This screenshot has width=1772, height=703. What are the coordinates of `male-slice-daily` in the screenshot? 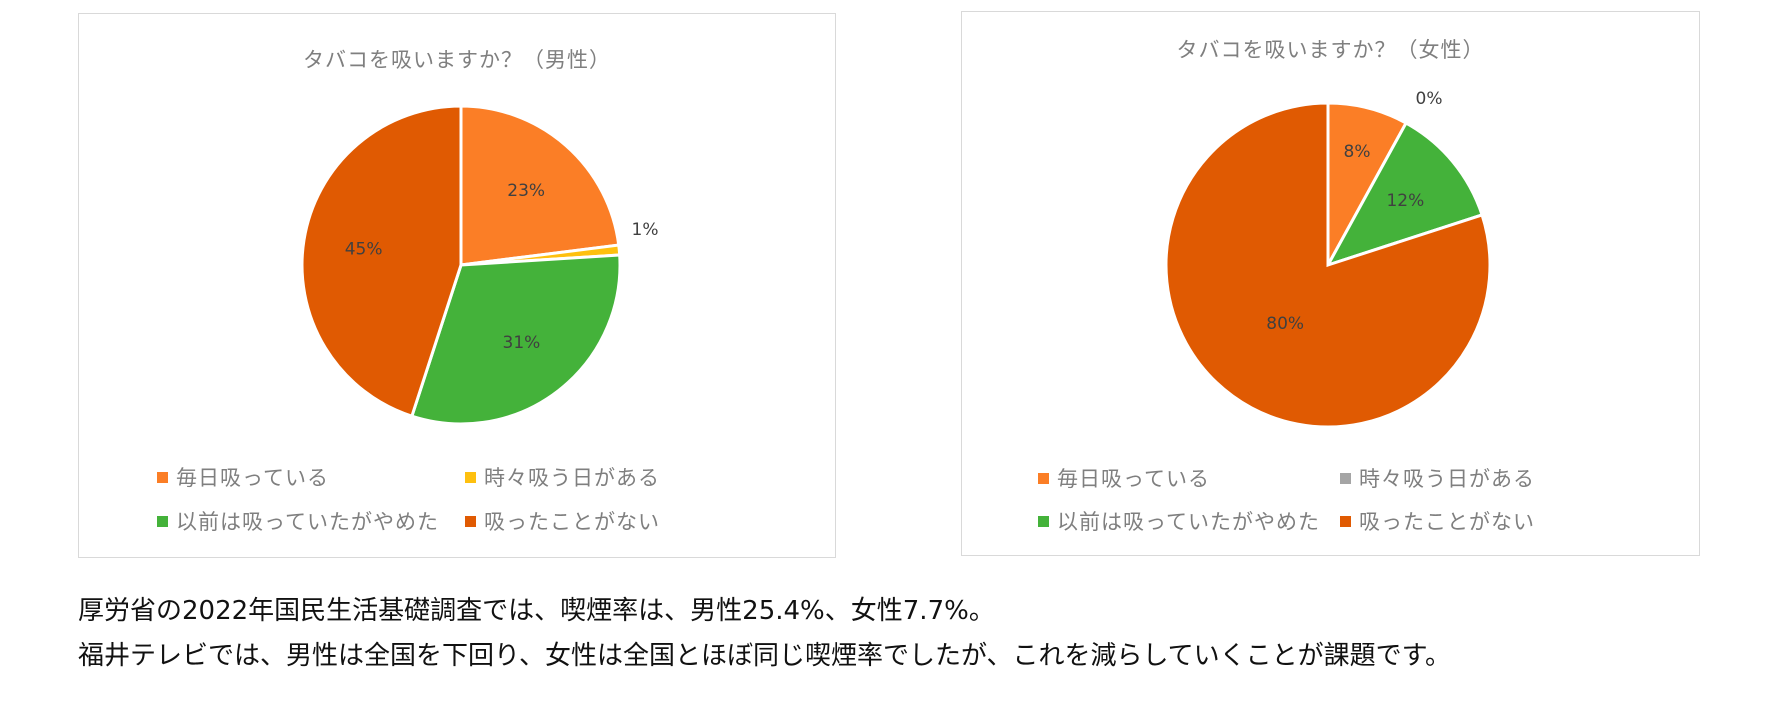 It's located at (540, 185).